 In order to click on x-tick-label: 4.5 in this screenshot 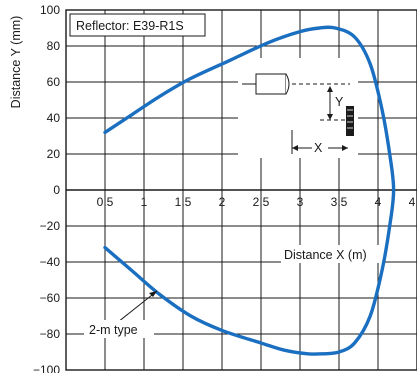, I will do `click(413, 202)`.